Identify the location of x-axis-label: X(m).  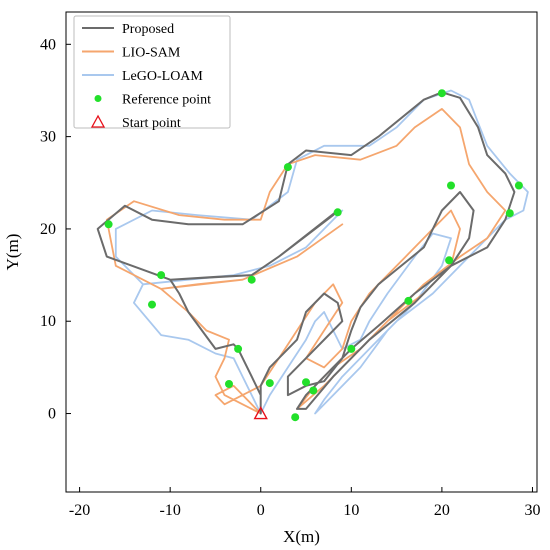
(301, 536).